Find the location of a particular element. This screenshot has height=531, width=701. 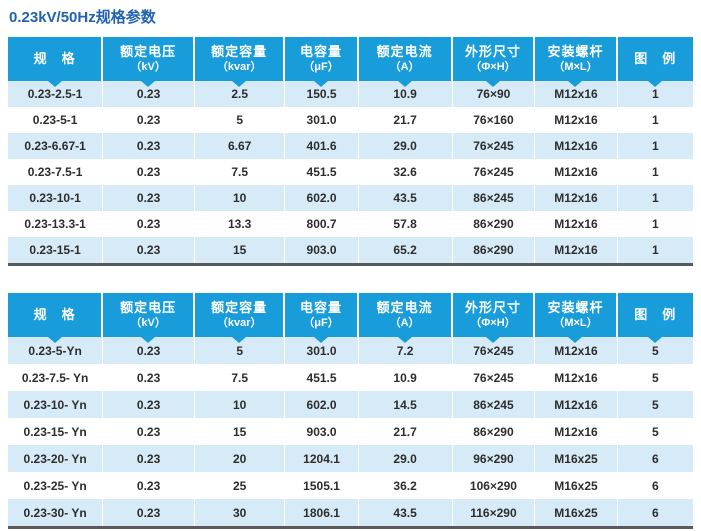

table-cell: 6.67 is located at coordinates (240, 146).